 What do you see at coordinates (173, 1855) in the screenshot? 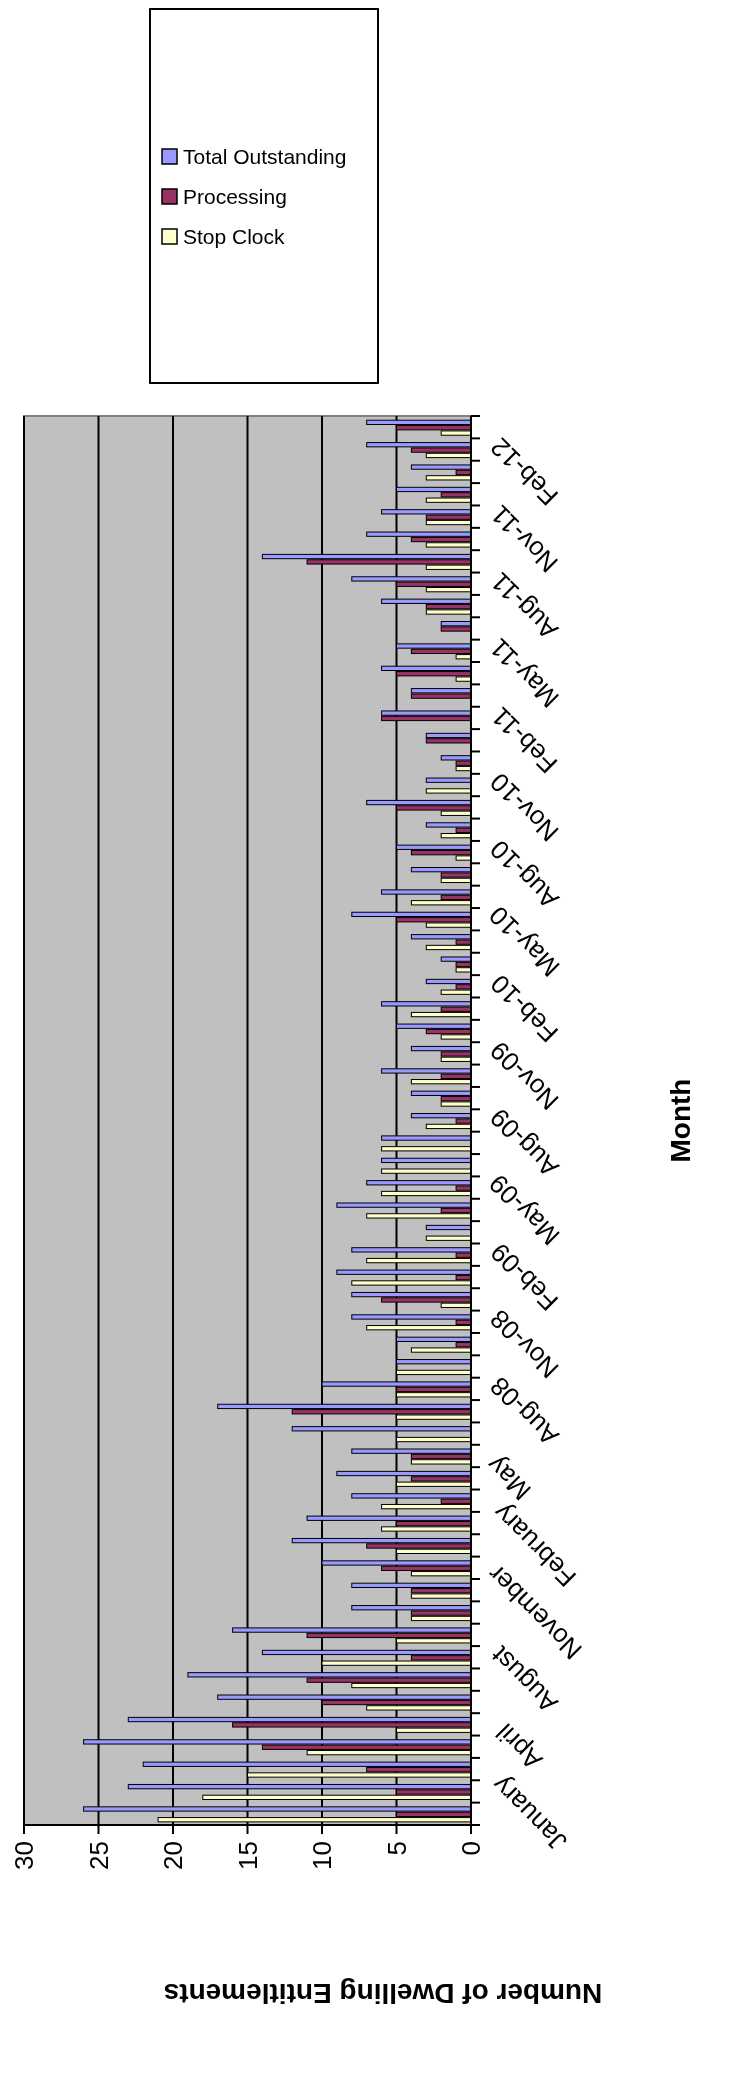
I see `x-tick-label: 20` at bounding box center [173, 1855].